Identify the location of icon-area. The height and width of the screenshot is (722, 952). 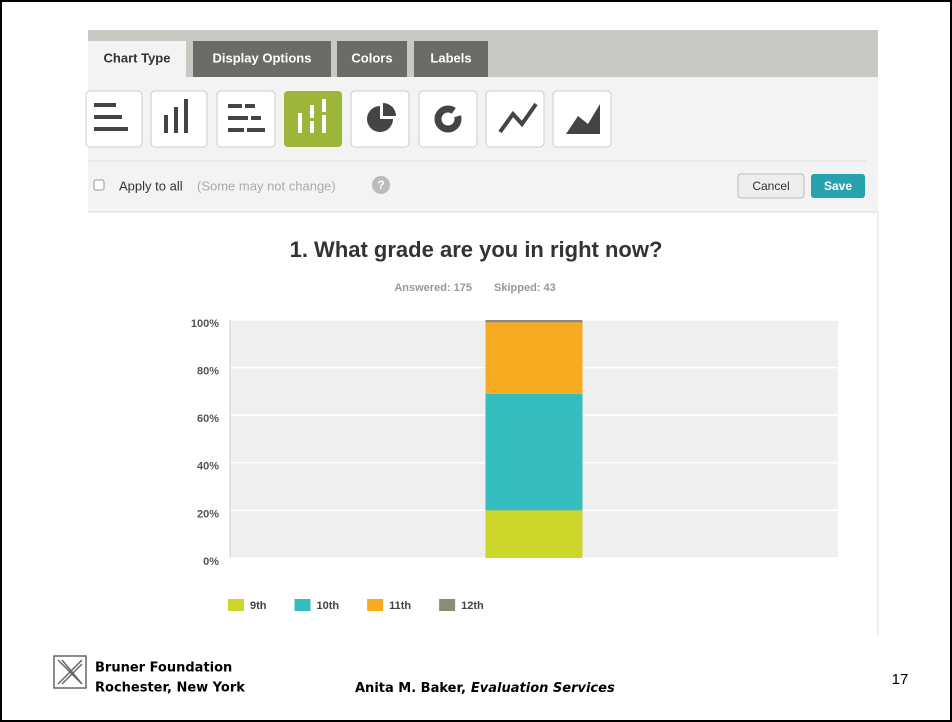
(582, 119).